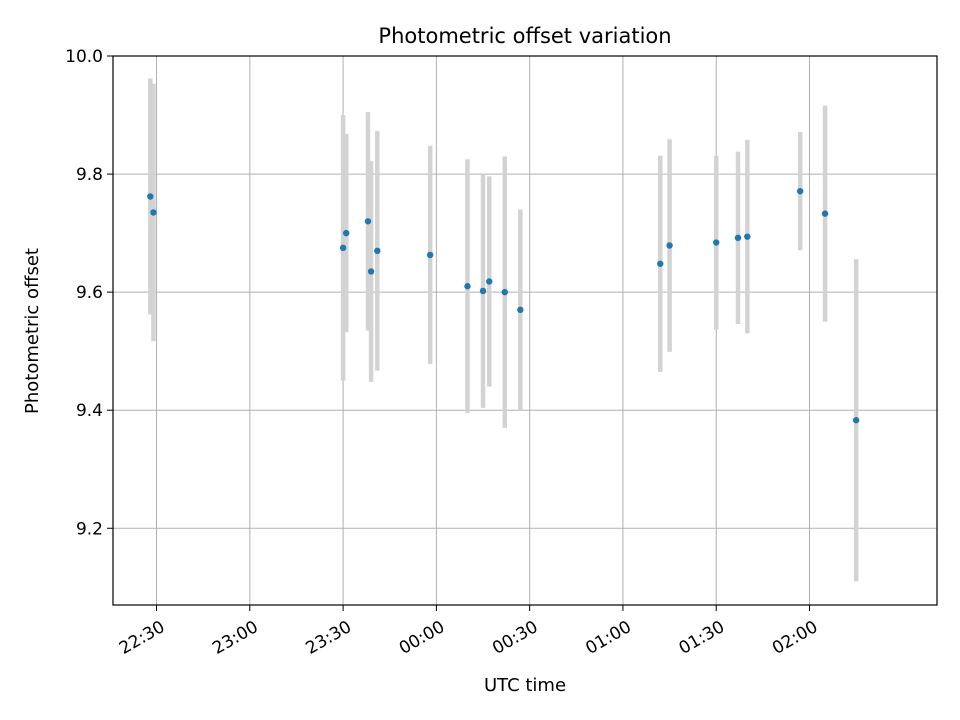 This screenshot has height=720, width=960. I want to click on x-tick-label: 01:00, so click(608, 638).